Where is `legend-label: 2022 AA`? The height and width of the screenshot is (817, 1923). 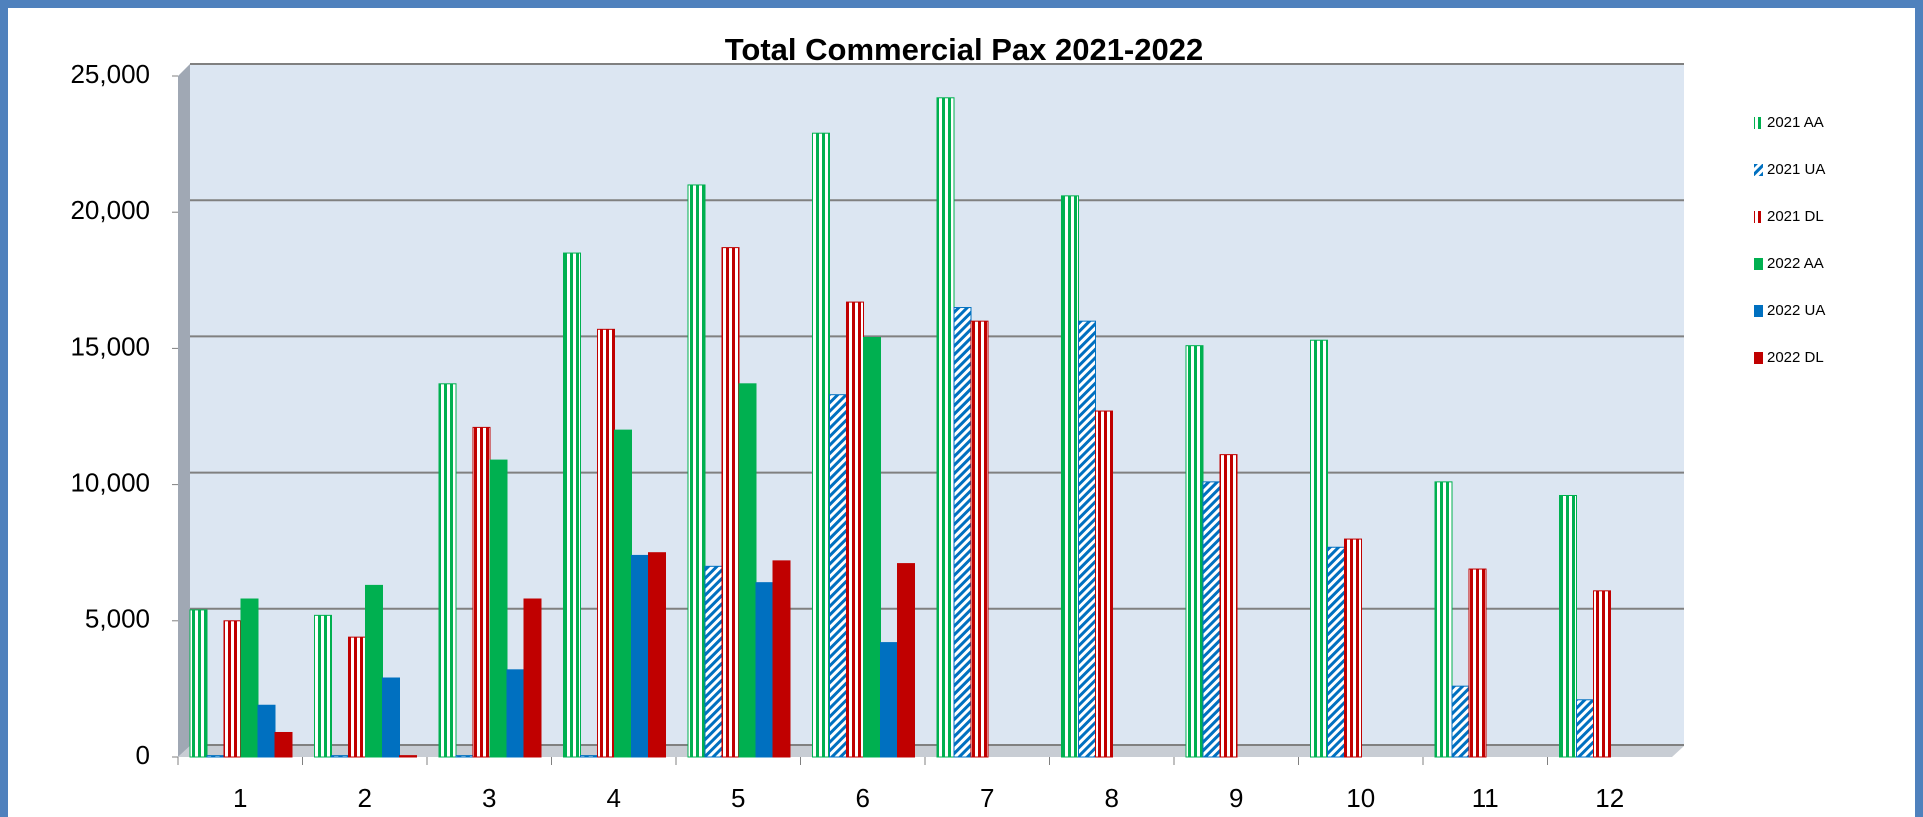 legend-label: 2022 AA is located at coordinates (1795, 263).